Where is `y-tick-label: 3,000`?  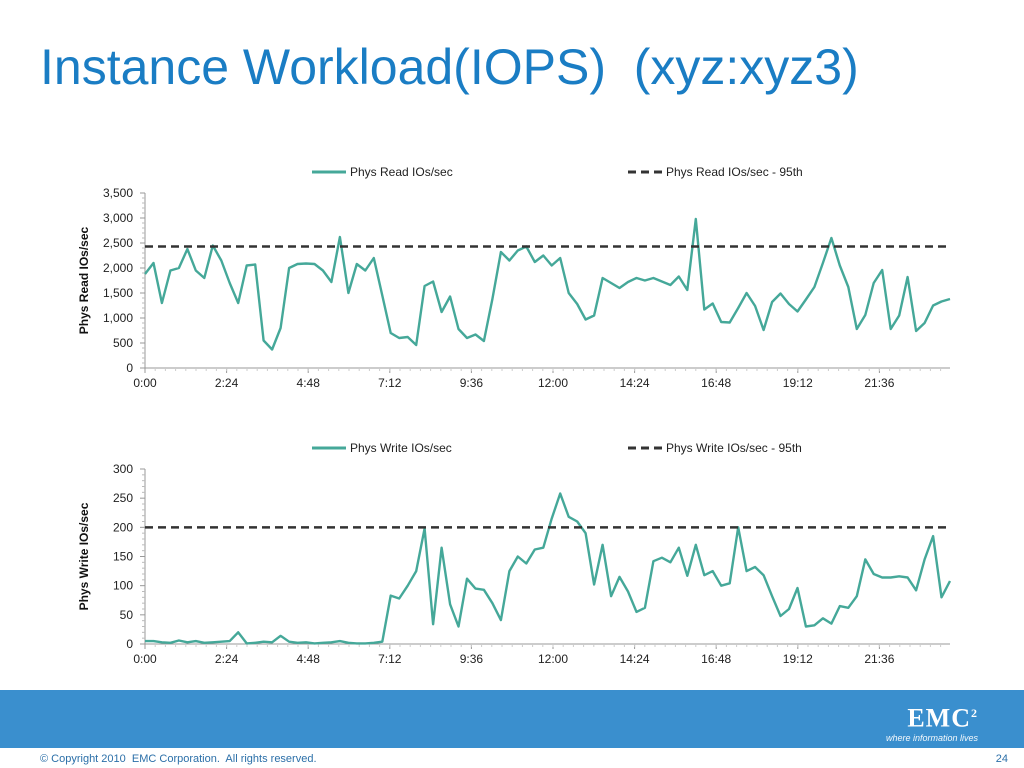
y-tick-label: 3,000 is located at coordinates (118, 218).